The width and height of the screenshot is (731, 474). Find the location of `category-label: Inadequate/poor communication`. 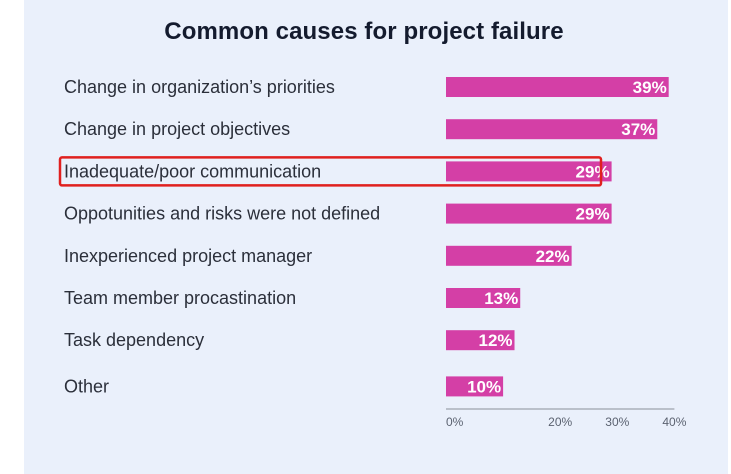

category-label: Inadequate/poor communication is located at coordinates (192, 171).